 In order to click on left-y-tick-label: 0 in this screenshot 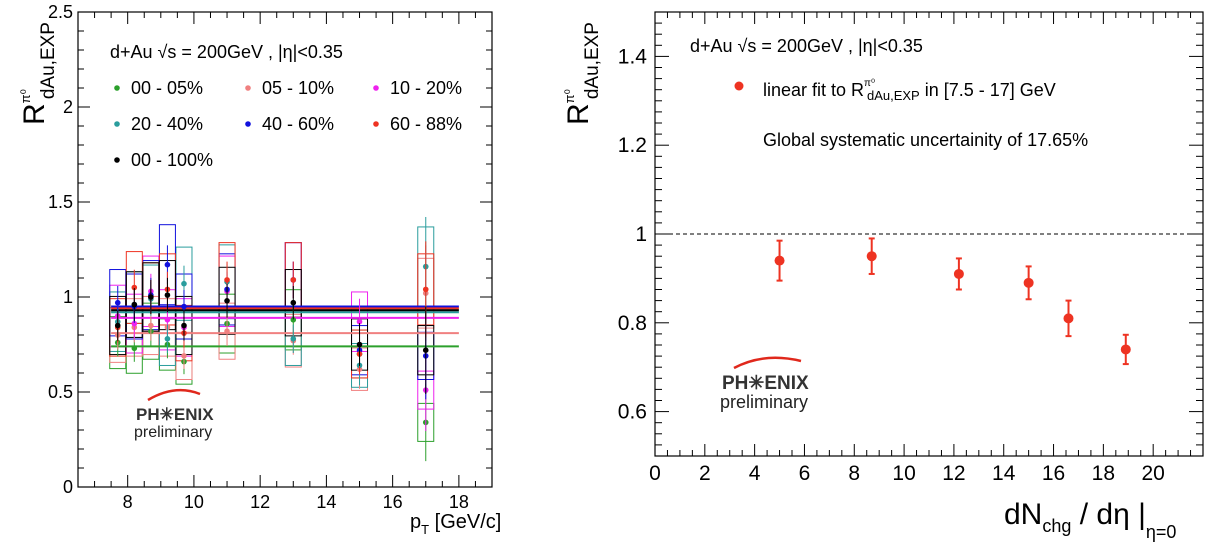, I will do `click(68, 487)`.